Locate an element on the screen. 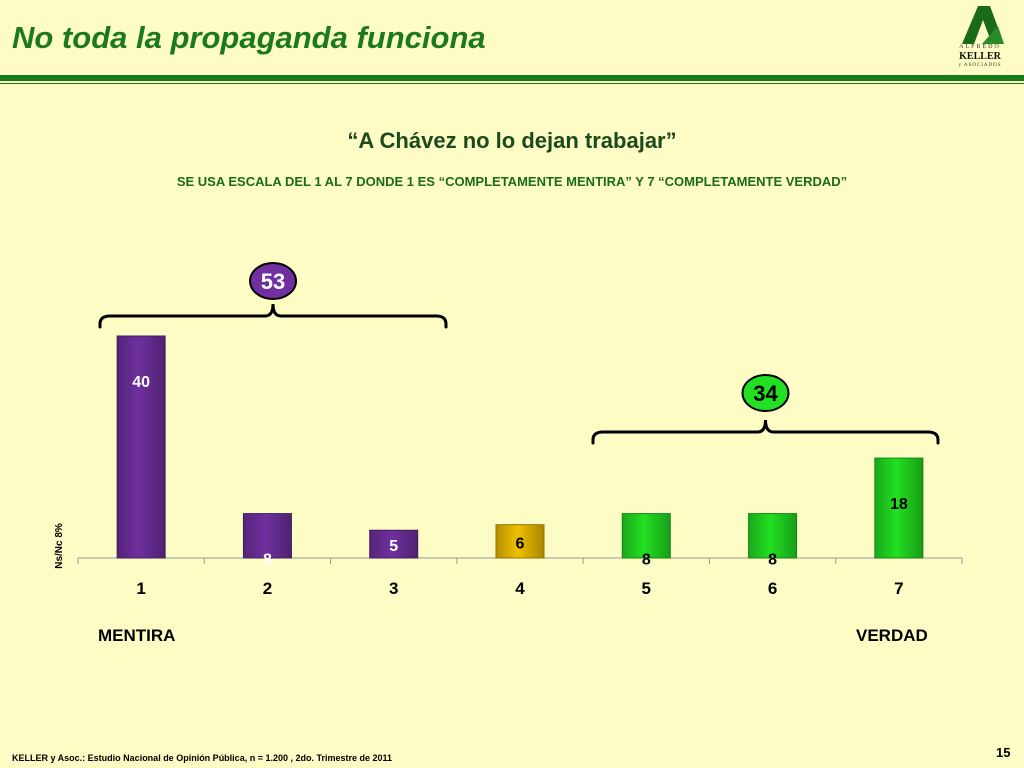  bar-value-label: 5 is located at coordinates (393, 546).